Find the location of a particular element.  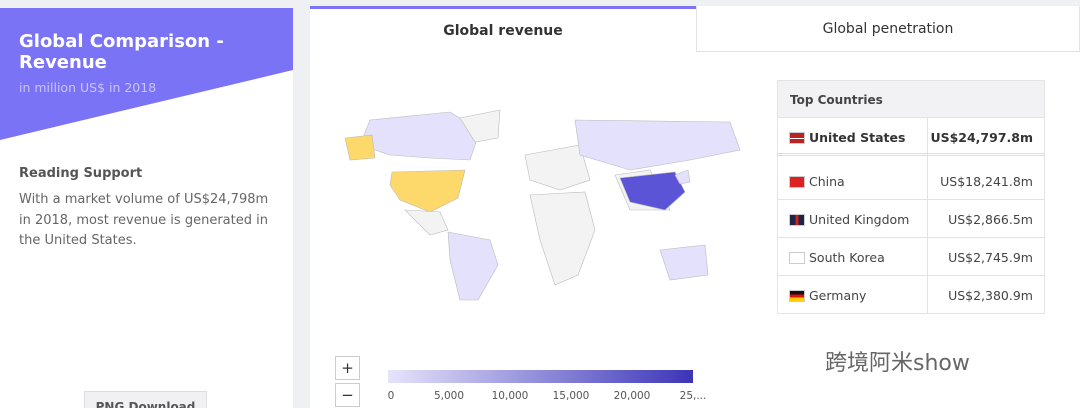

country: United Kingdom is located at coordinates (859, 219).